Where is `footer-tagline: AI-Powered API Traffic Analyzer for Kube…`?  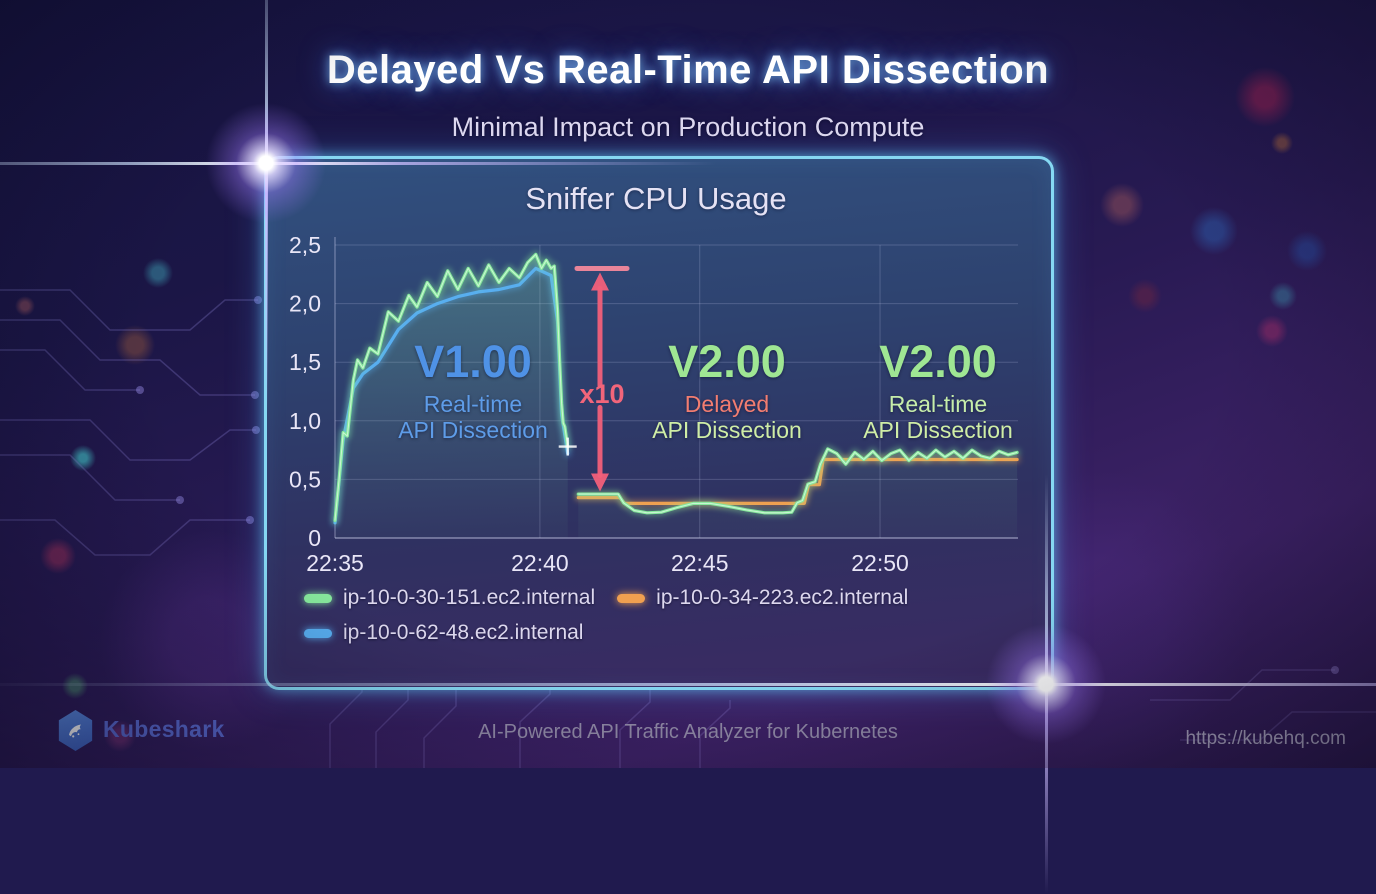
footer-tagline: AI-Powered API Traffic Analyzer for Kube… is located at coordinates (688, 732).